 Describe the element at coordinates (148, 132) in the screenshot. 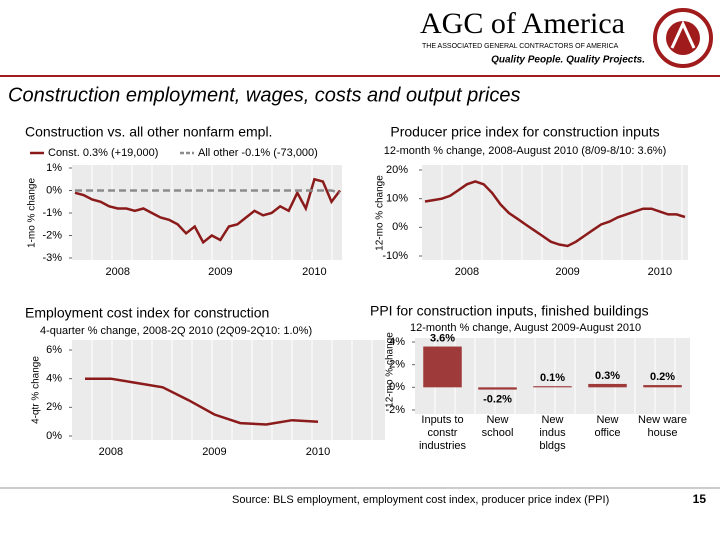

I see `chart-title: Construction vs. all other nonfarm empl.` at that location.